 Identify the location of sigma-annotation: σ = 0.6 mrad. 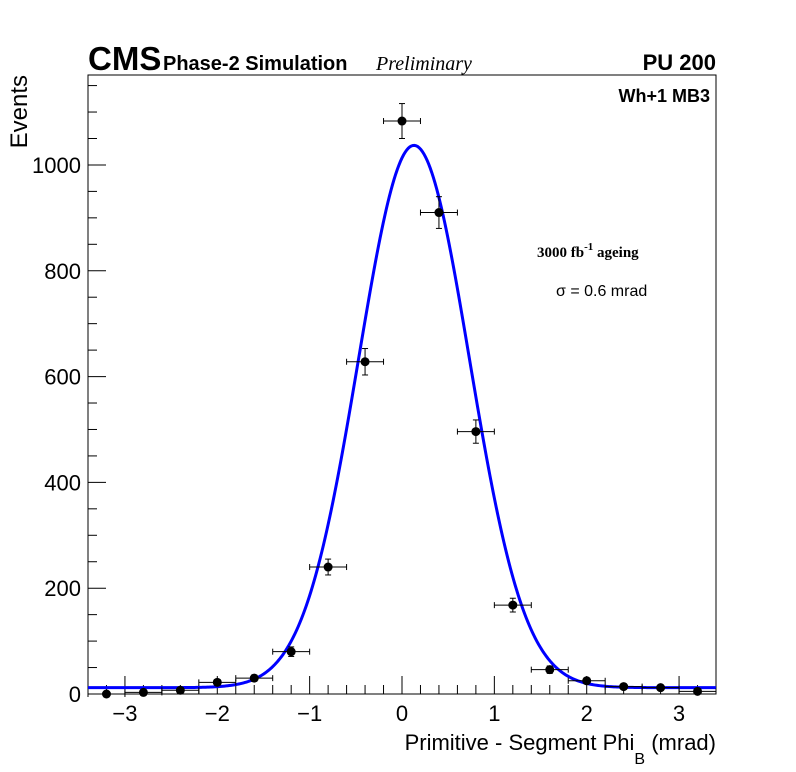
(601, 291).